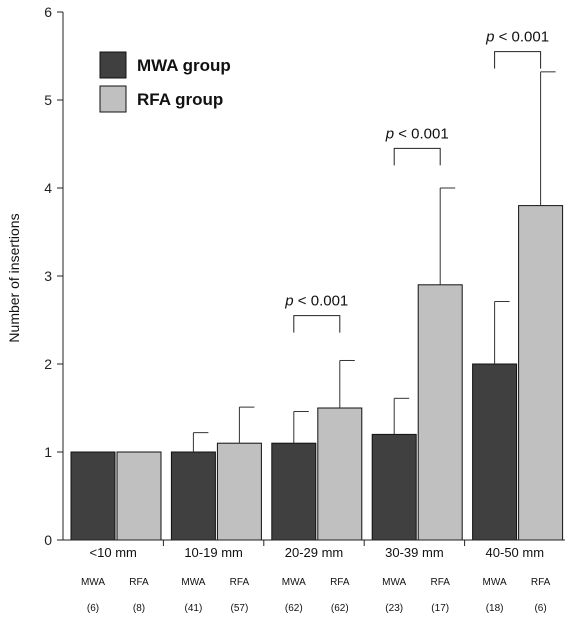 The image size is (570, 618). What do you see at coordinates (541, 582) in the screenshot?
I see `bar-group-label-rfa-4: RFA` at bounding box center [541, 582].